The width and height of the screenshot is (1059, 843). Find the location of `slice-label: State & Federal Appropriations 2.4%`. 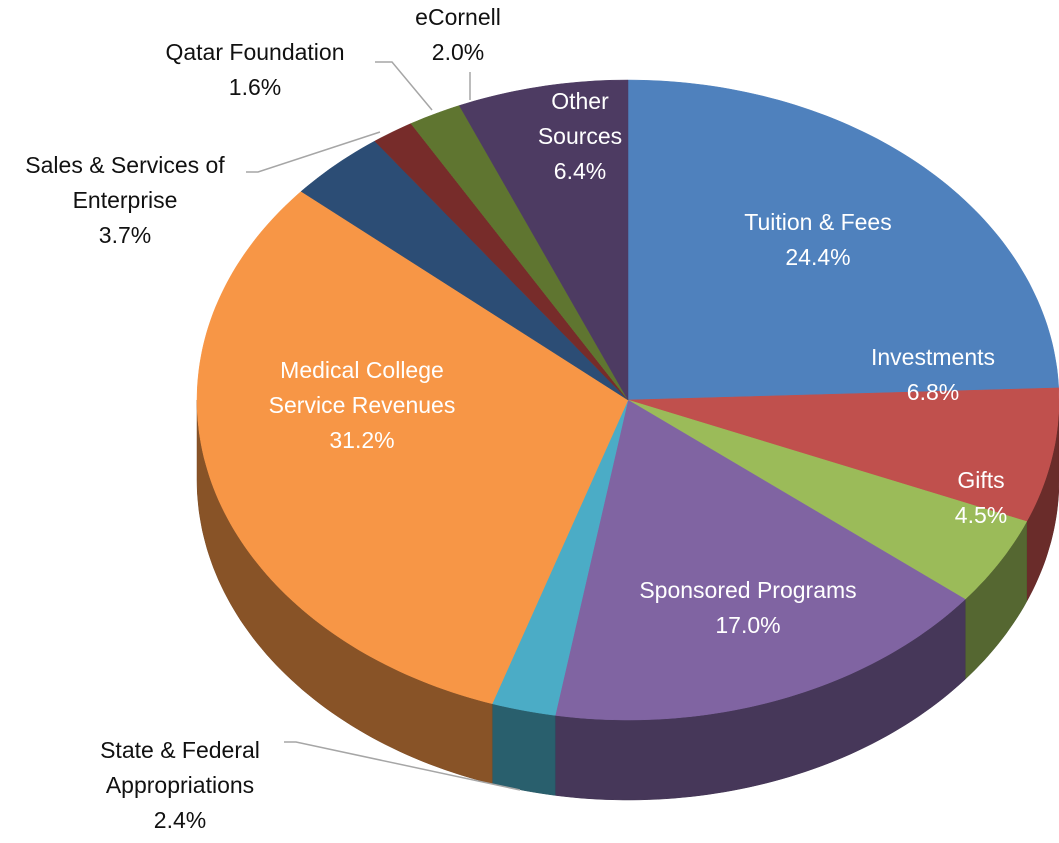

slice-label: State & Federal Appropriations 2.4% is located at coordinates (180, 785).